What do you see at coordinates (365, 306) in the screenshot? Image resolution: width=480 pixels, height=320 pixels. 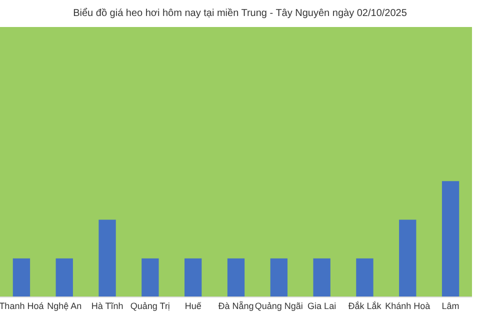 I see `x-tick-label: Đắk Lắk` at bounding box center [365, 306].